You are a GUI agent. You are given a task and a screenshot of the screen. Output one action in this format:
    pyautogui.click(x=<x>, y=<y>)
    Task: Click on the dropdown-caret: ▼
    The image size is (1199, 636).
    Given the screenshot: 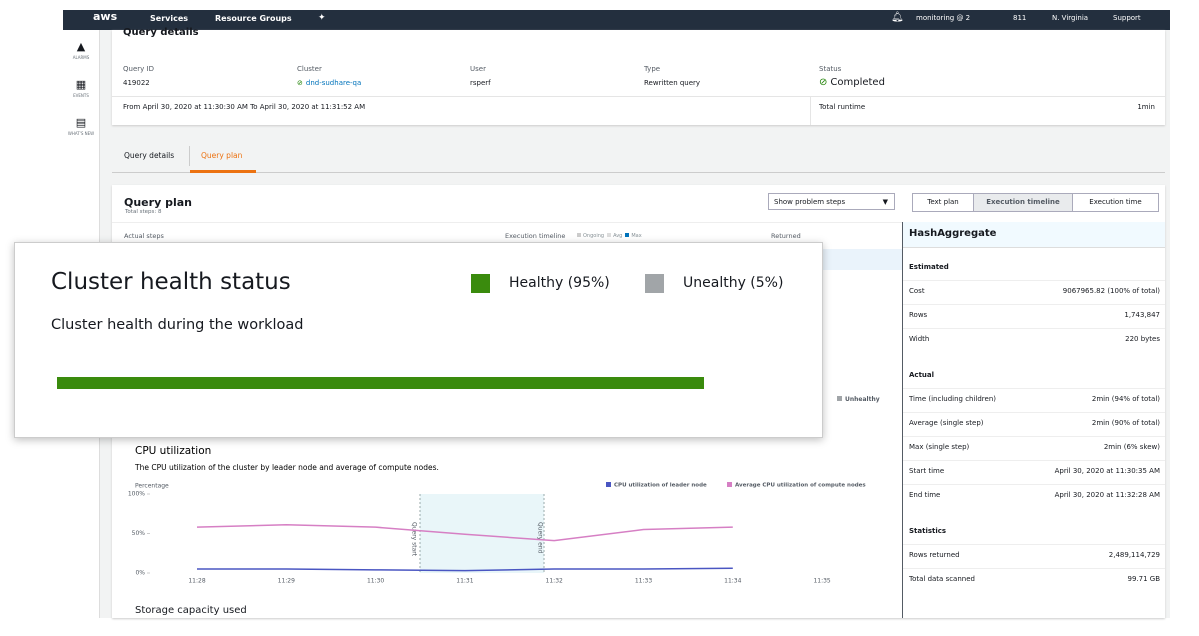 What is the action you would take?
    pyautogui.click(x=885, y=202)
    